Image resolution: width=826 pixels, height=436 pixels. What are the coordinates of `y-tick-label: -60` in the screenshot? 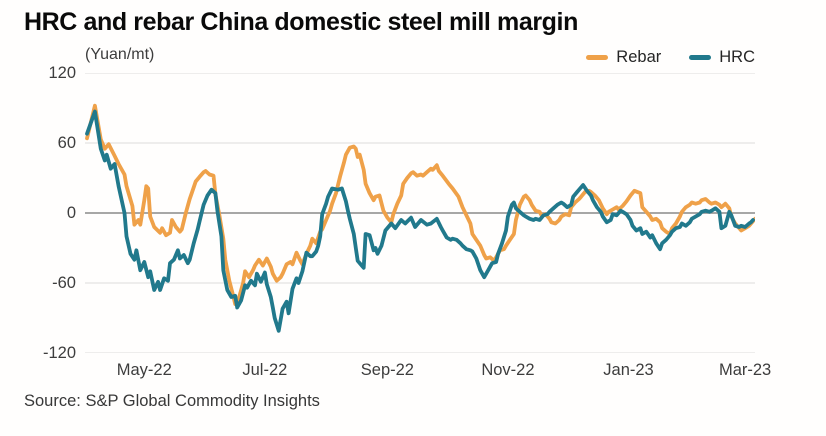 It's located at (64, 283).